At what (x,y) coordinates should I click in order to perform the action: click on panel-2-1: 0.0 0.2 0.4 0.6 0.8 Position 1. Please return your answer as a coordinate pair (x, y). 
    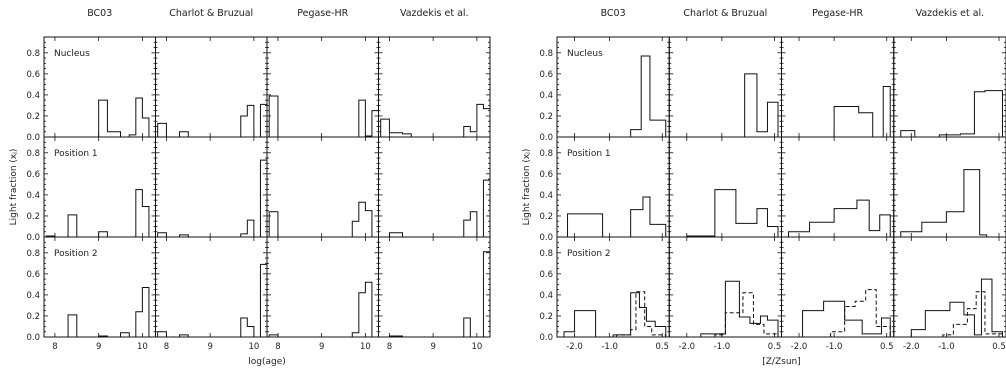
    Looking at the image, I should click on (604, 189).